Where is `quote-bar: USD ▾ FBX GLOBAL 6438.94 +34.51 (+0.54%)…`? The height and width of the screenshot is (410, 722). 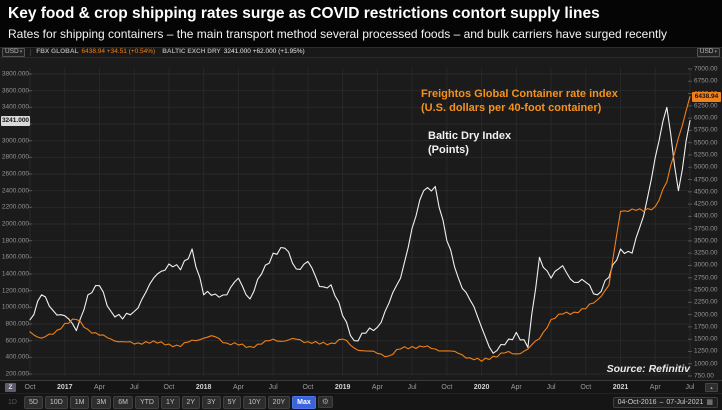
quote-bar: USD ▾ FBX GLOBAL 6438.94 +34.51 (+0.54%)… is located at coordinates (361, 52).